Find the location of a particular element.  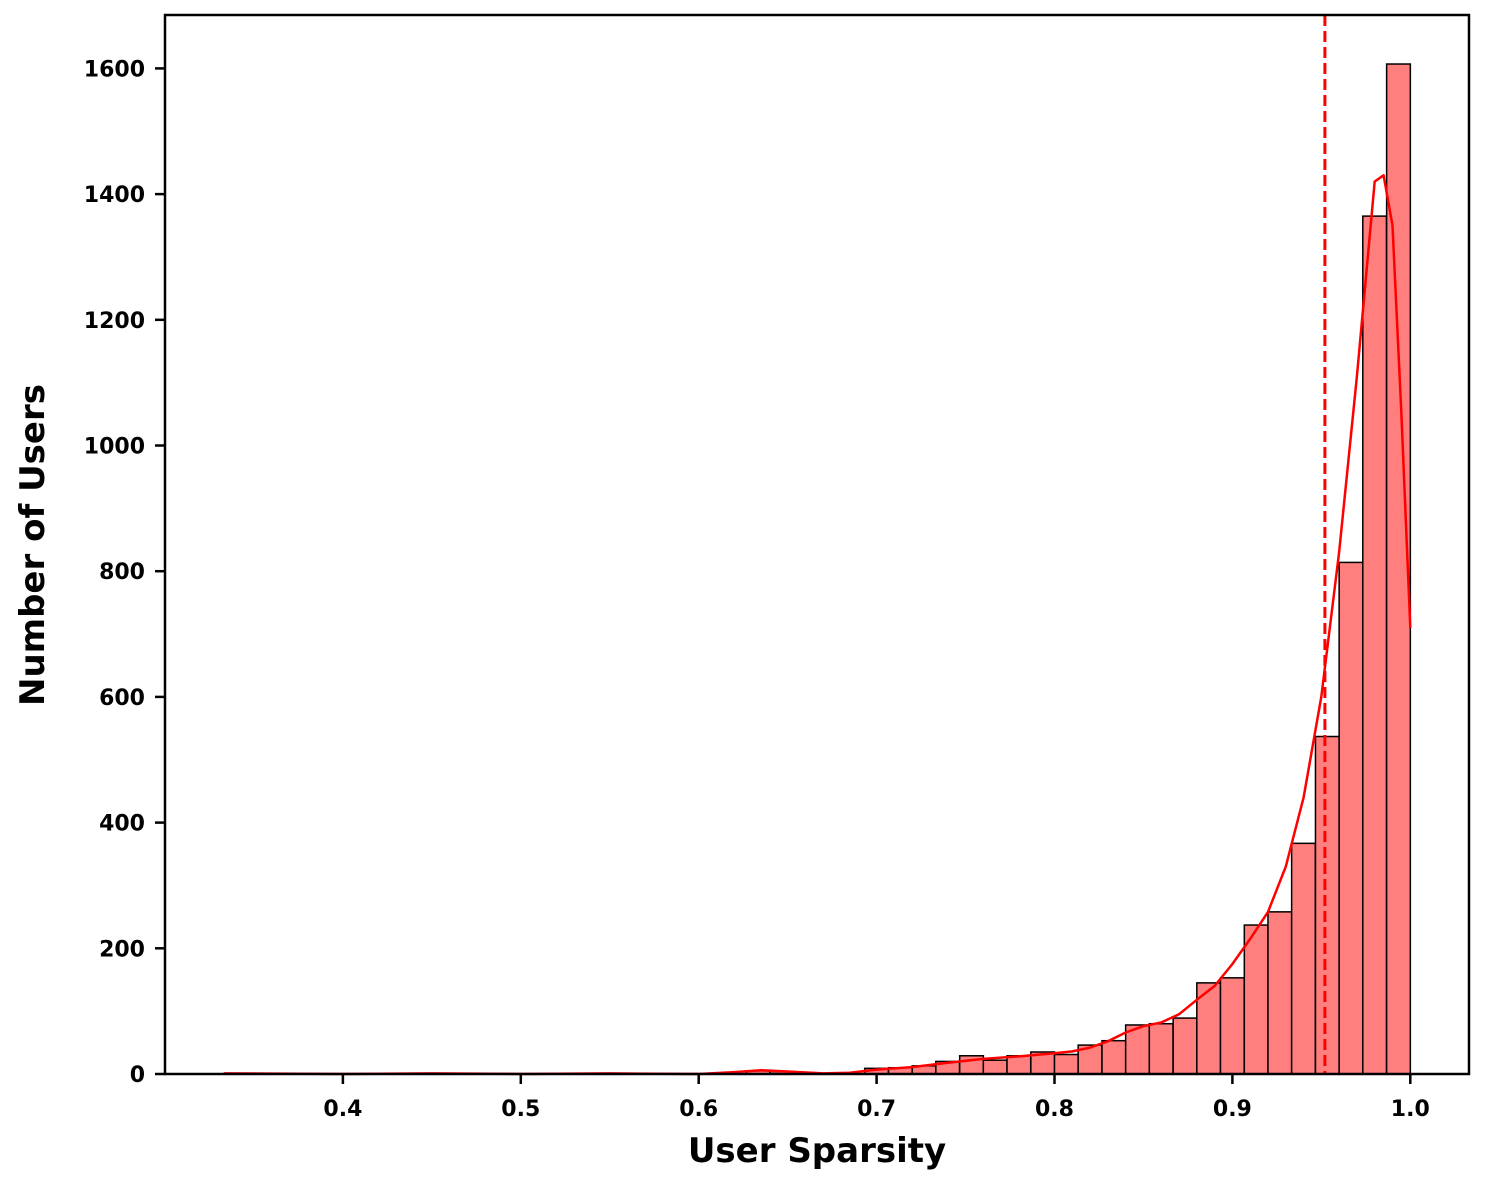

y-axis-ticks: 0 200 400 600 800 1000 1200 1400 1600 is located at coordinates (124, 572).